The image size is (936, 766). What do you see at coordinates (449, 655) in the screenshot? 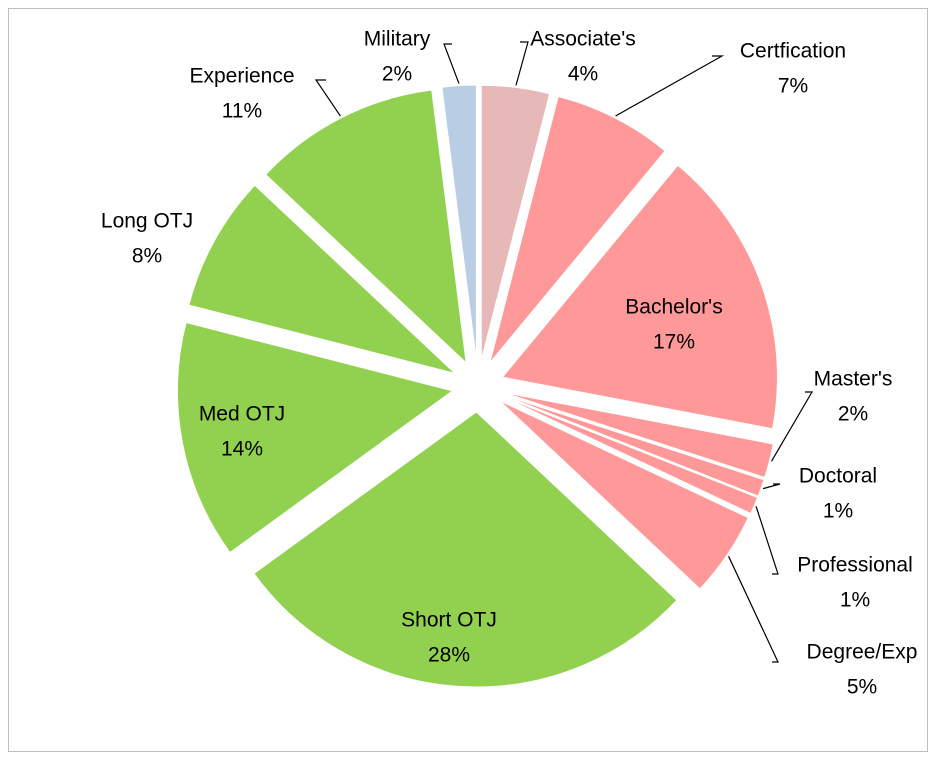
I see `slice-value-label: 28%` at bounding box center [449, 655].